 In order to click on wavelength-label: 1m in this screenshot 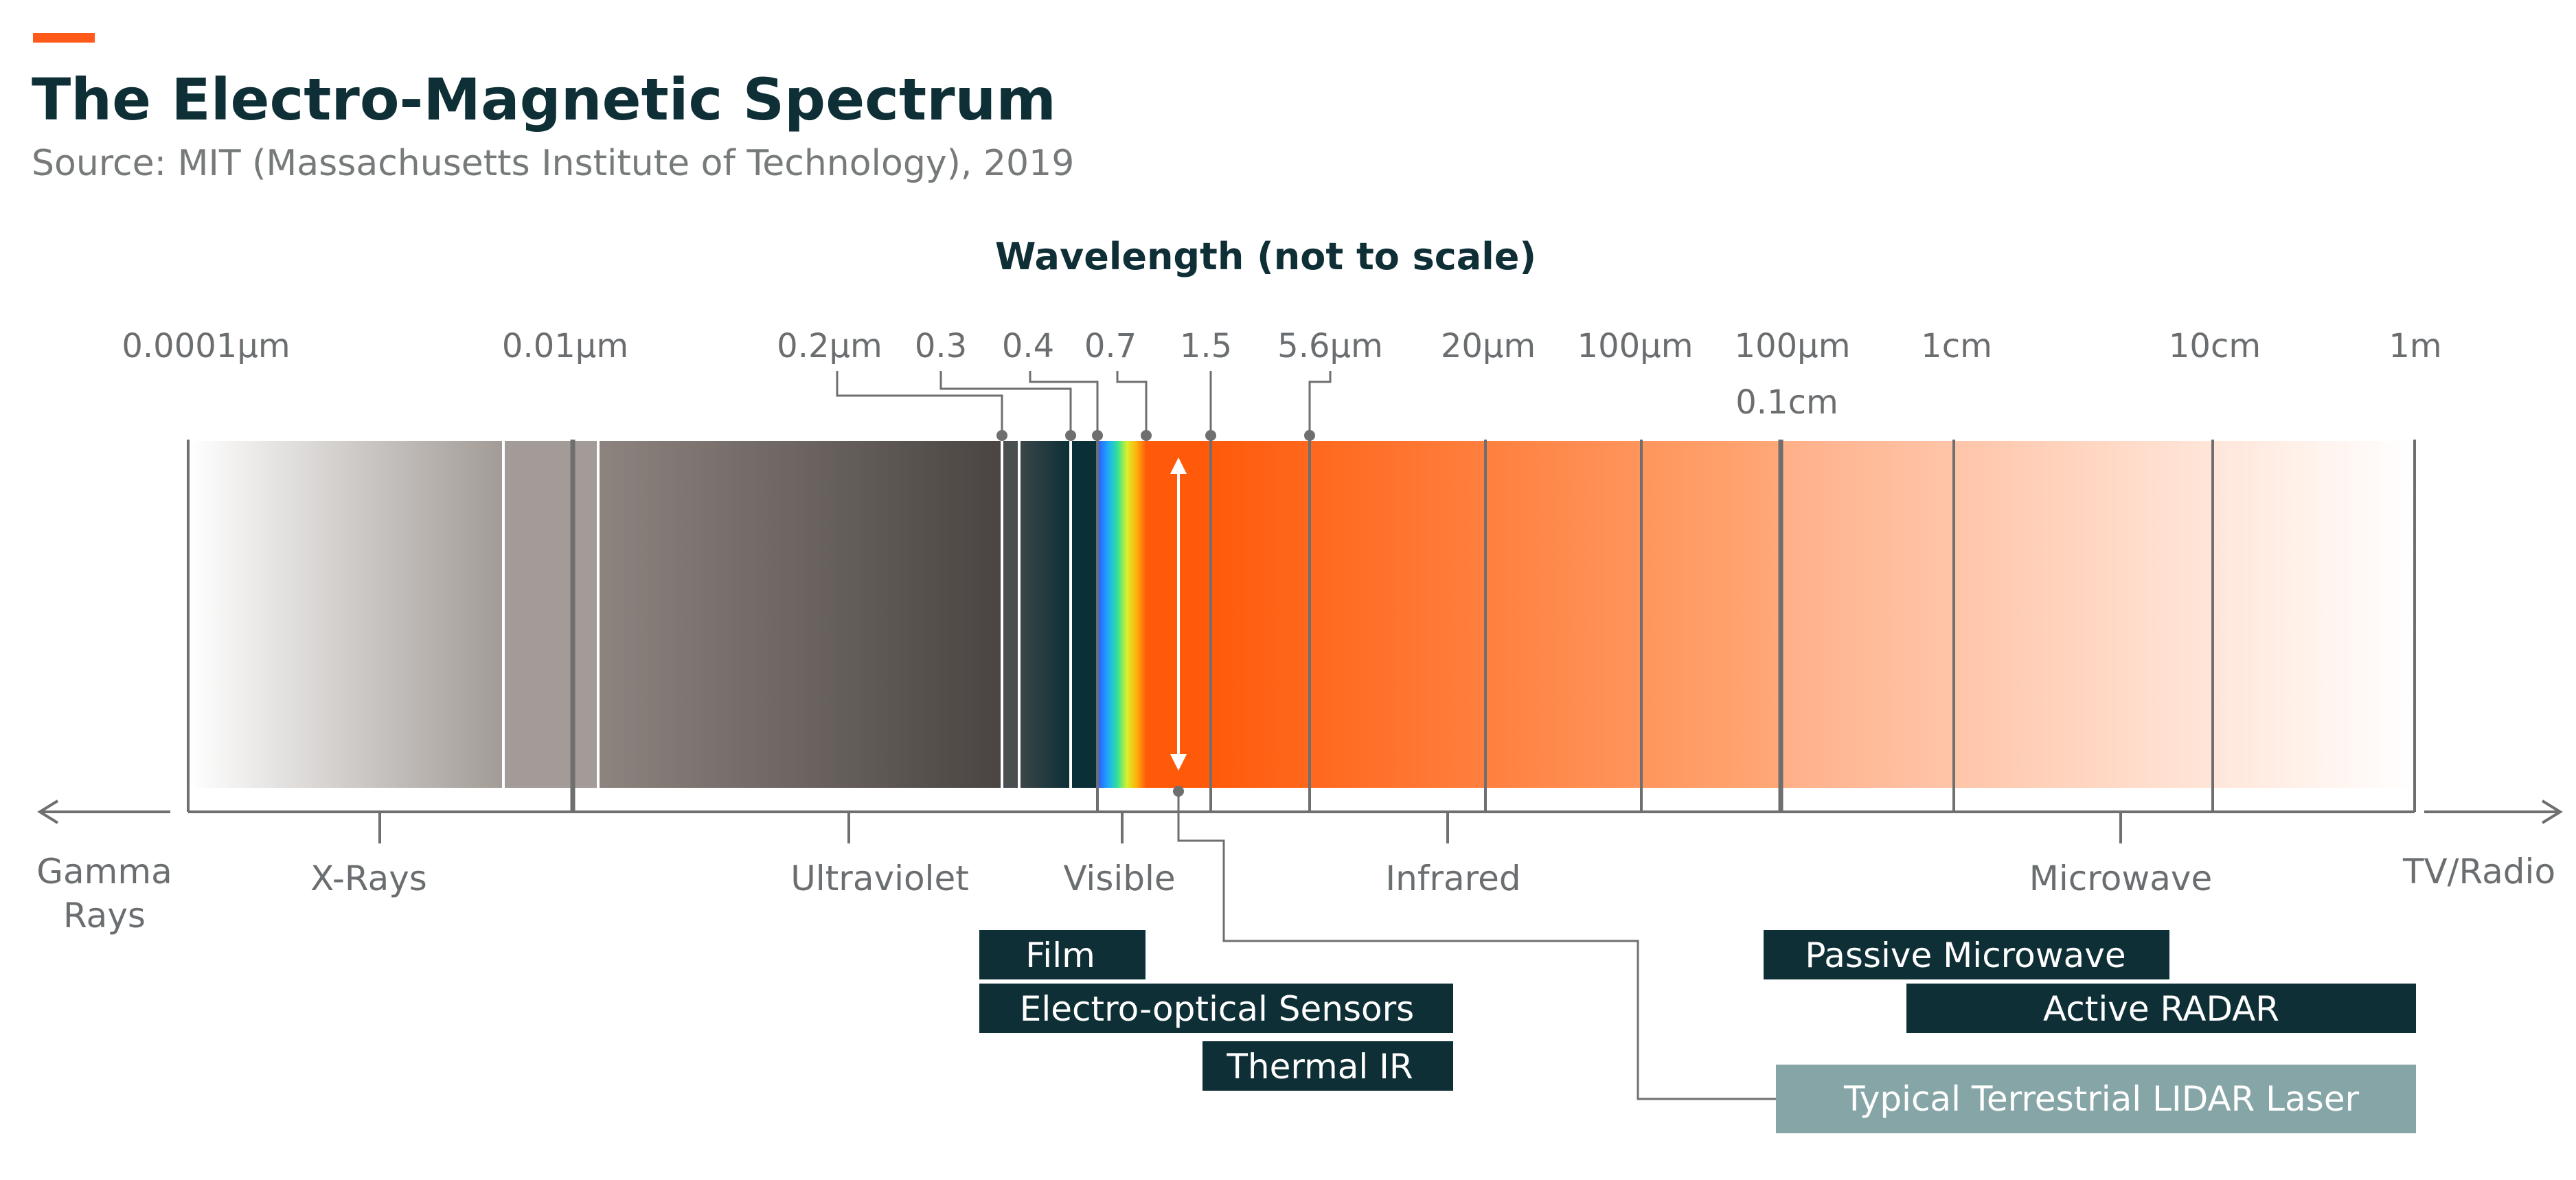, I will do `click(2415, 346)`.